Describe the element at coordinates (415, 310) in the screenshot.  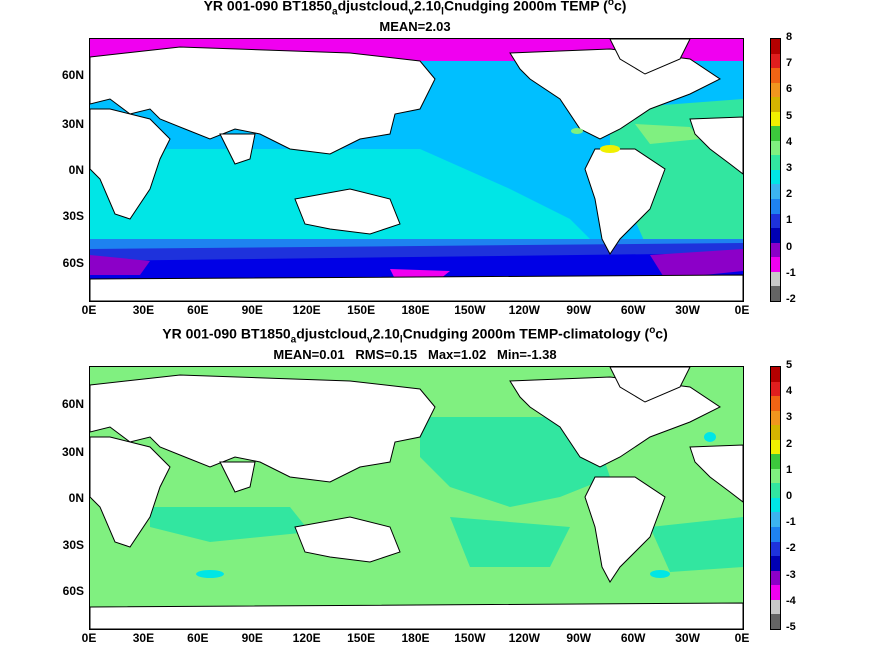
I see `top-lon-label: 180E` at that location.